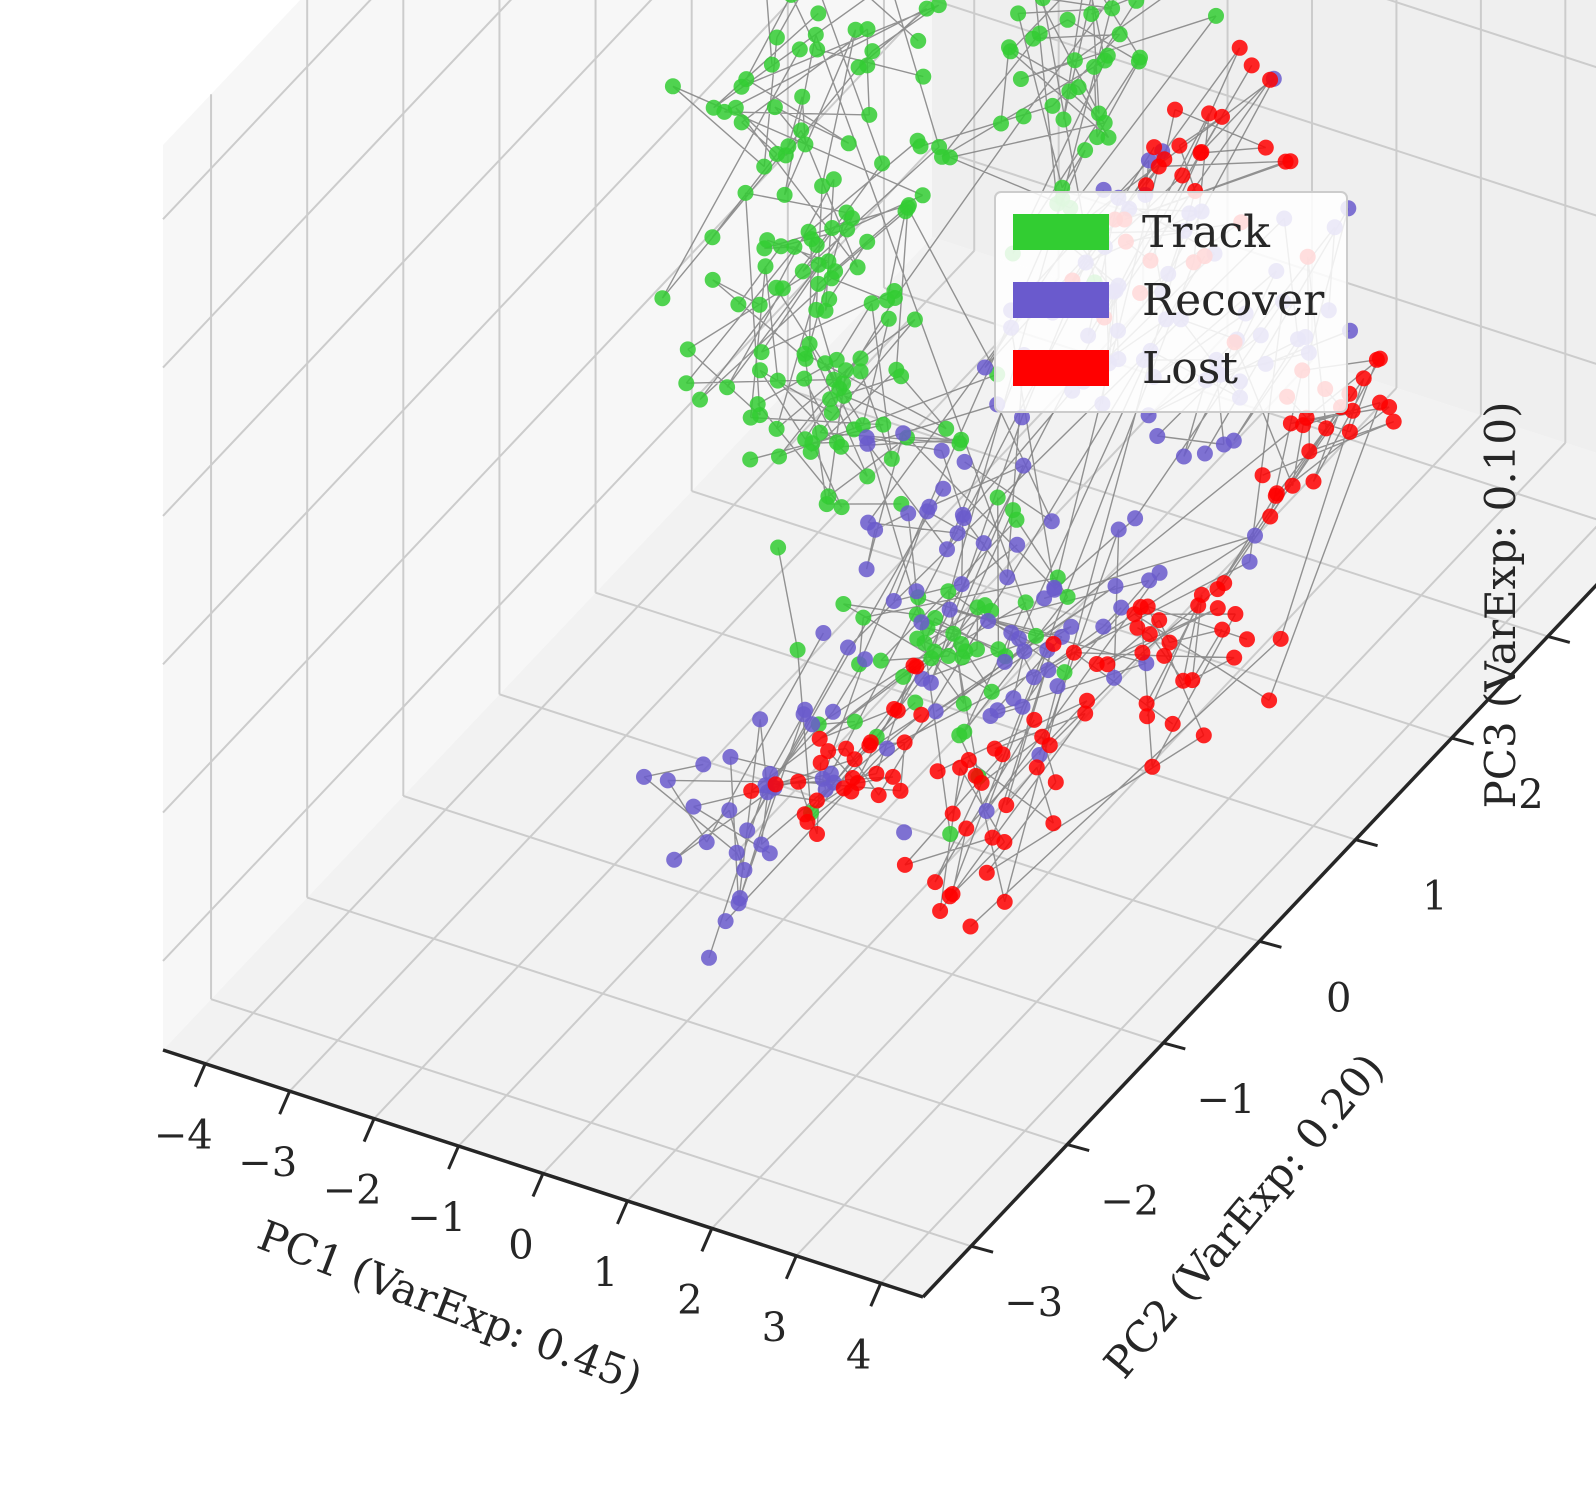 This screenshot has height=1493, width=1596. Describe the element at coordinates (1174, 1046) in the screenshot. I see `y-tick` at that location.